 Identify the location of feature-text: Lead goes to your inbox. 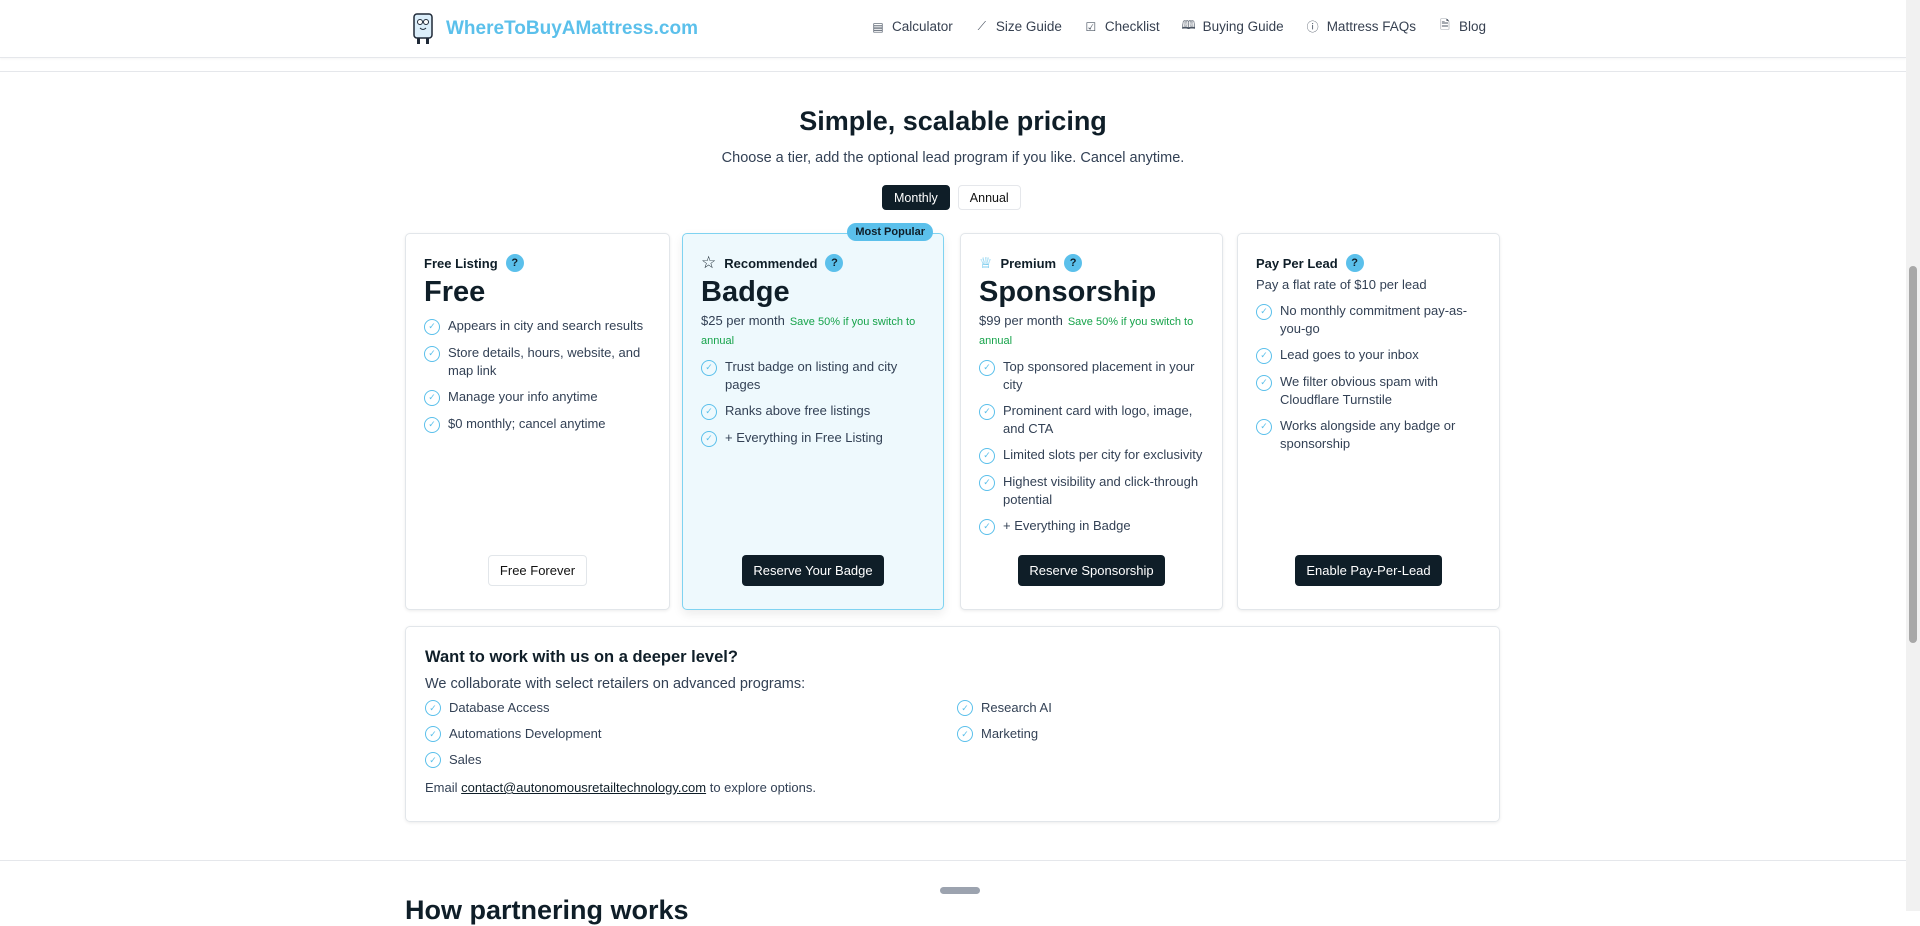
(1349, 354).